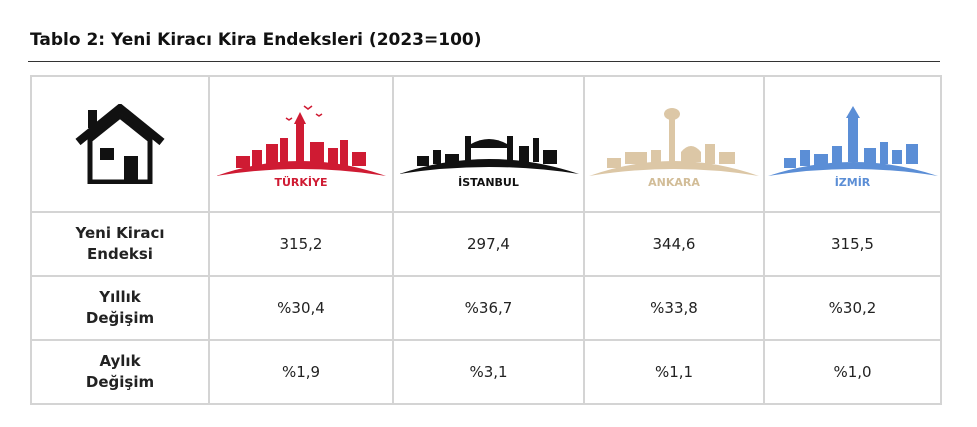 This screenshot has width=977, height=427. I want to click on row-label-line: Yeni Kiracı, so click(120, 233).